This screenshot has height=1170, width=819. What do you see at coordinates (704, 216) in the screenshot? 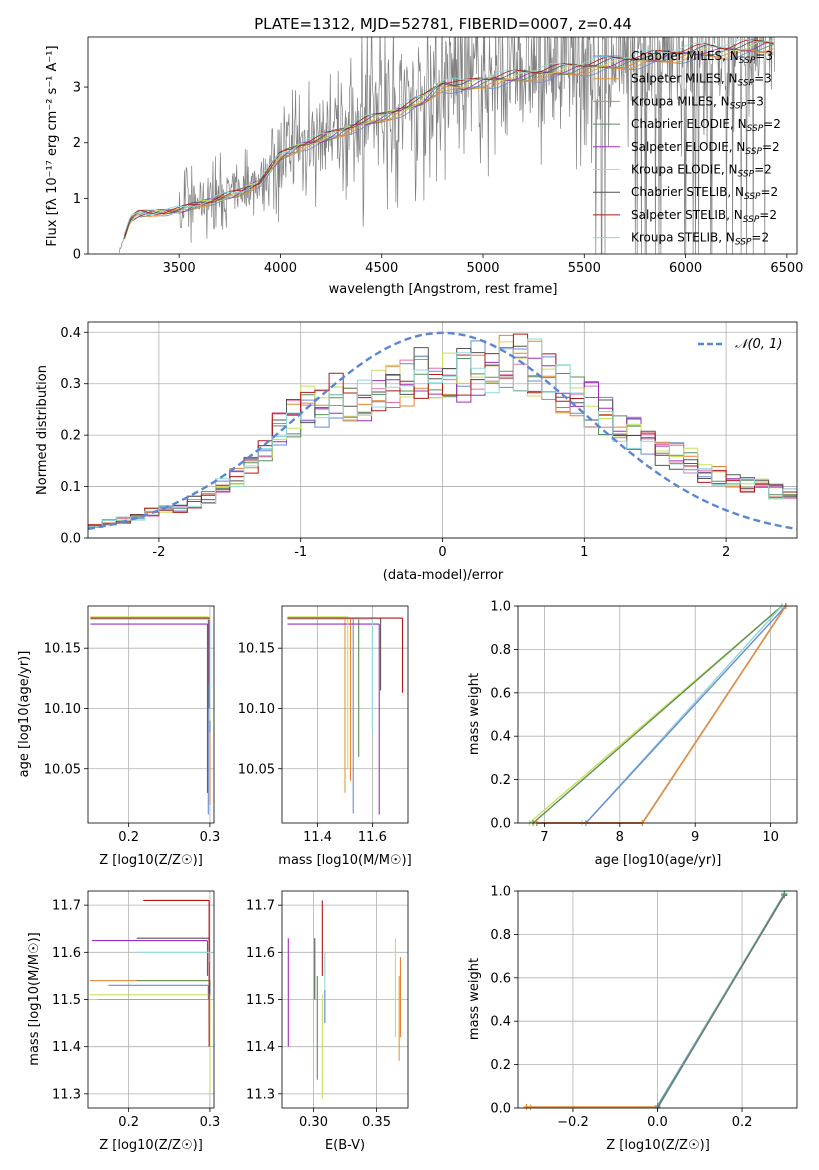
I see `legend-entry: Salpeter STELIB, NSSP=2` at bounding box center [704, 216].